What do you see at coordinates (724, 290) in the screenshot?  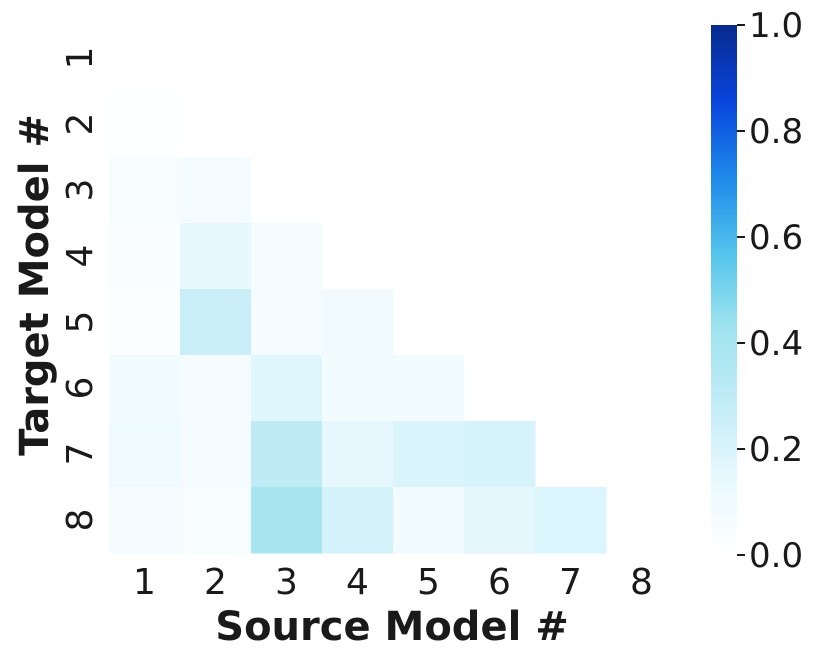 I see `colorbar` at bounding box center [724, 290].